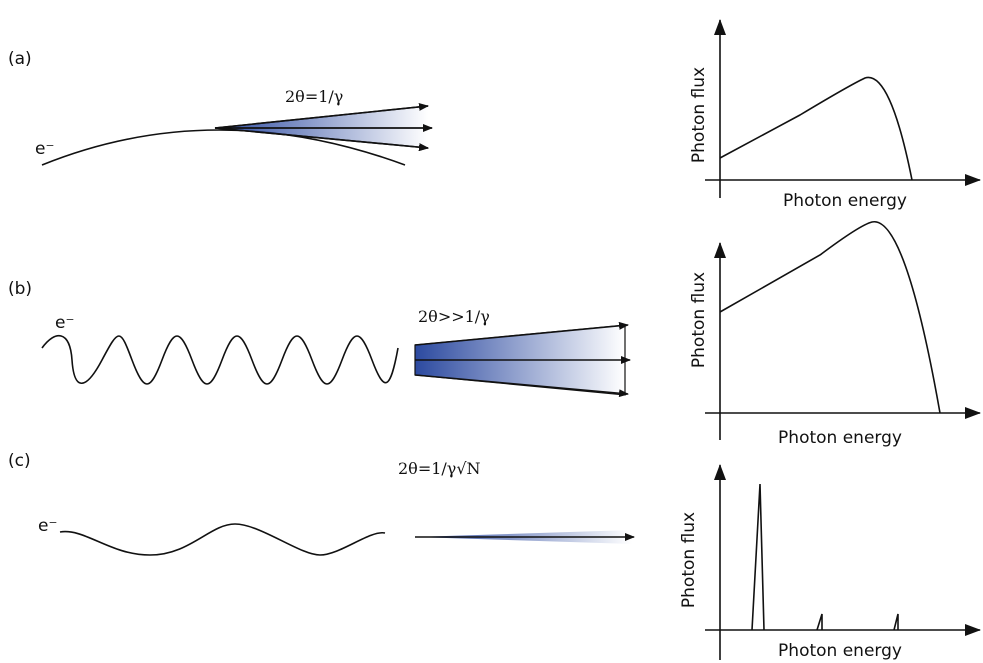 The height and width of the screenshot is (663, 983). I want to click on cone, so click(321, 127).